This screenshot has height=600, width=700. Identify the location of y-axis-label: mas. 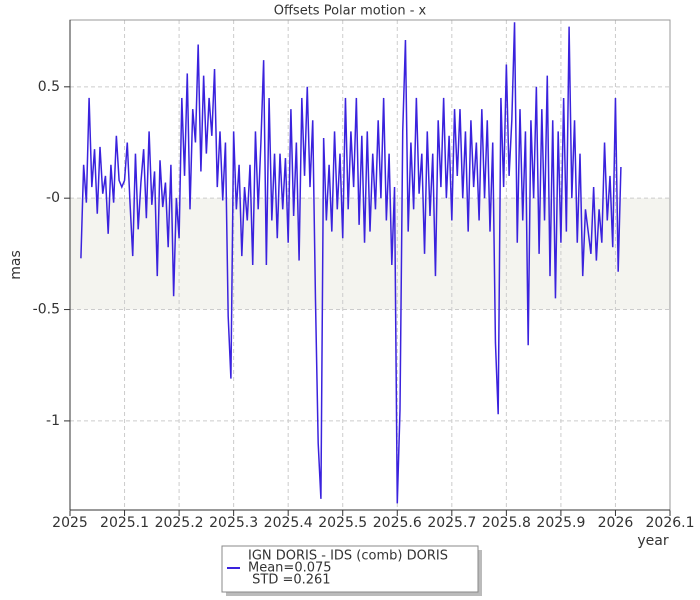
(16, 265).